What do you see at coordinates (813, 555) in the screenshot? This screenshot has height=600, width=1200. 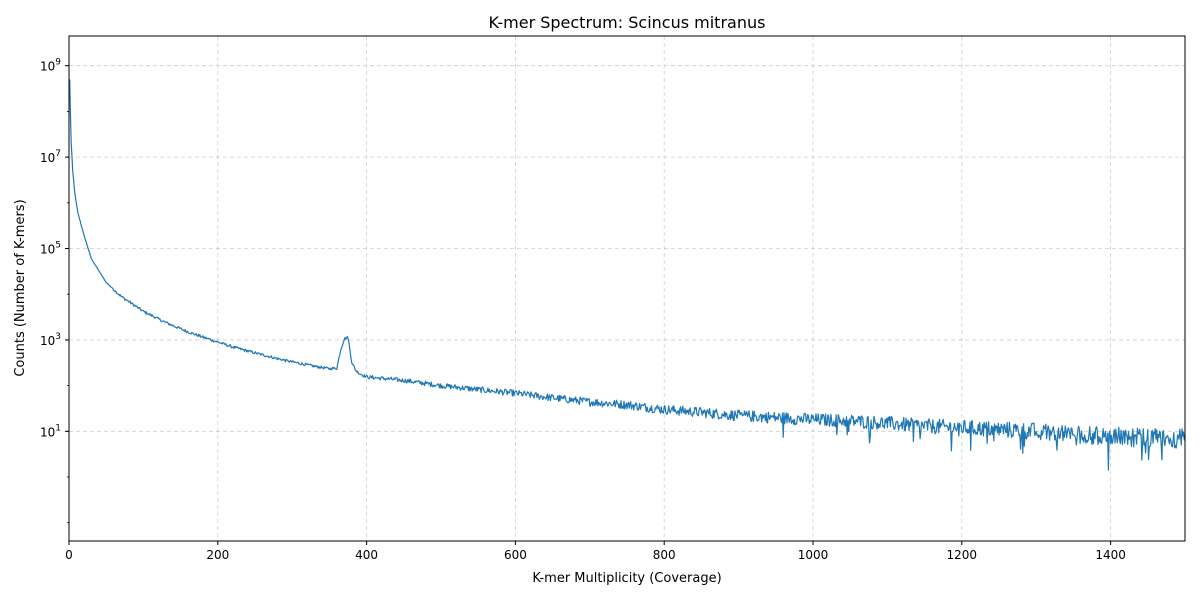 I see `x-tick-label: 1000` at bounding box center [813, 555].